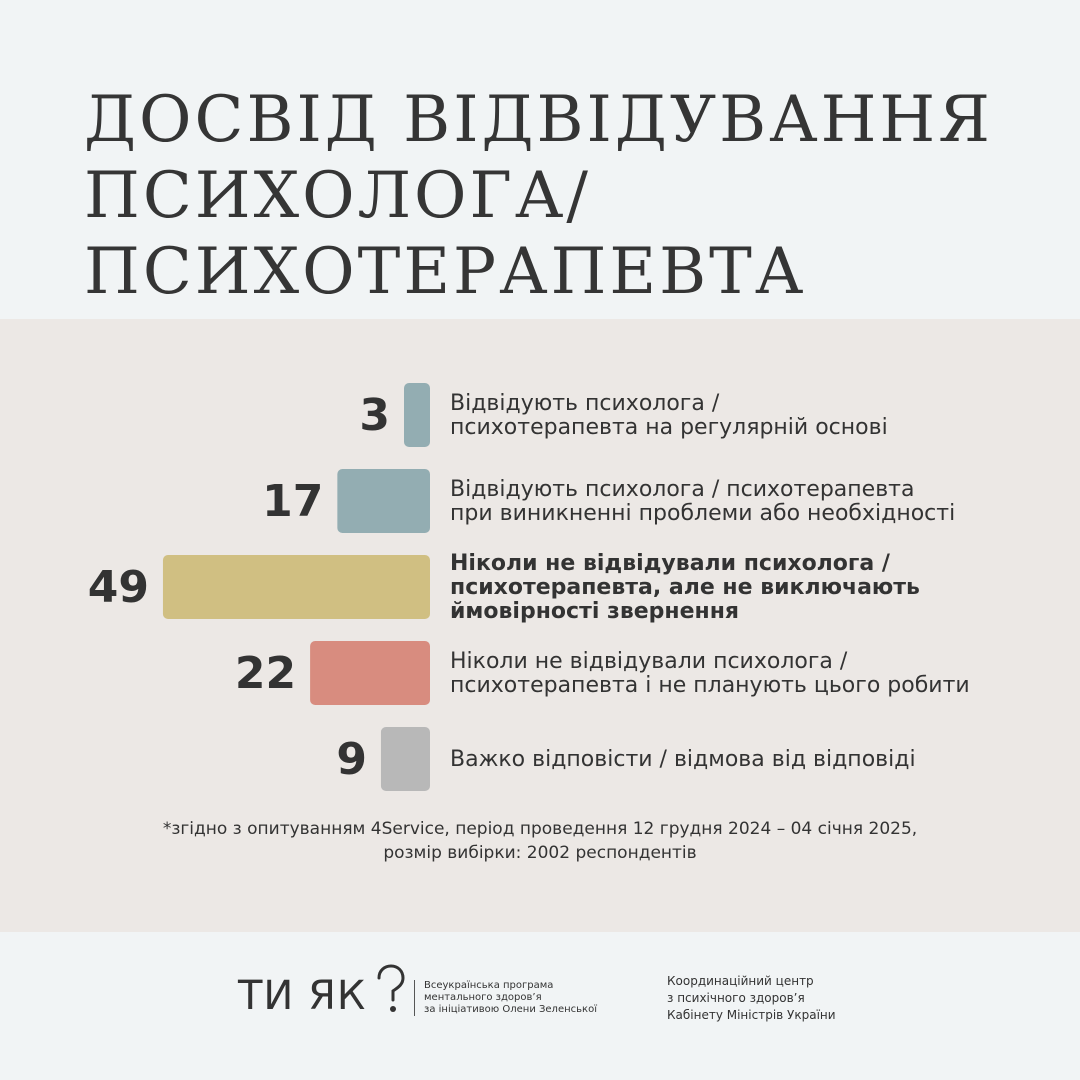 The image size is (1080, 1080). I want to click on bar-category-label-line: психотерапевта, але не виключають, so click(685, 587).